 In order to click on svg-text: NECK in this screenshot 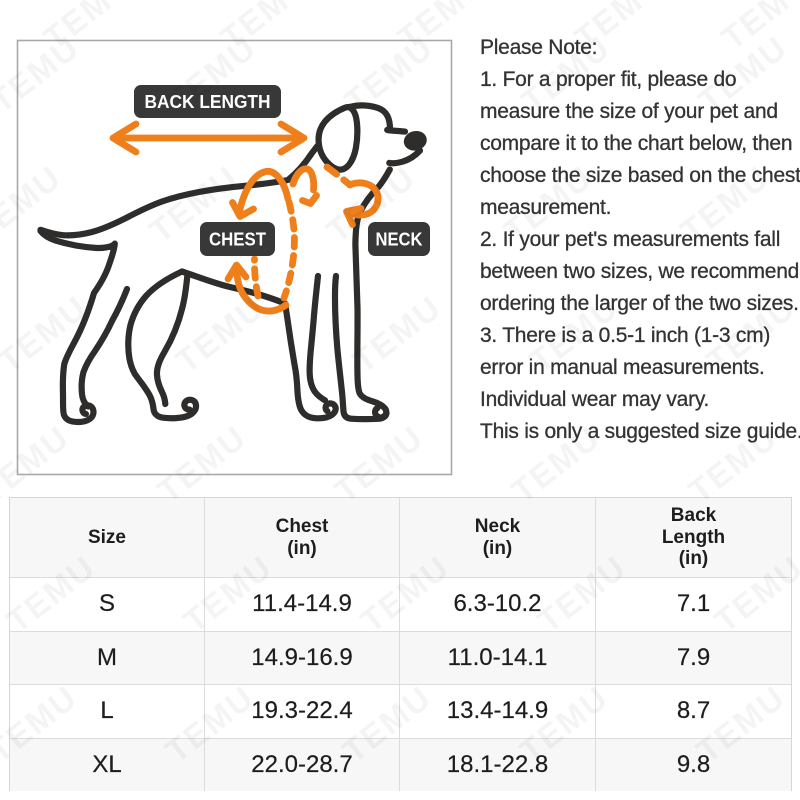, I will do `click(399, 240)`.